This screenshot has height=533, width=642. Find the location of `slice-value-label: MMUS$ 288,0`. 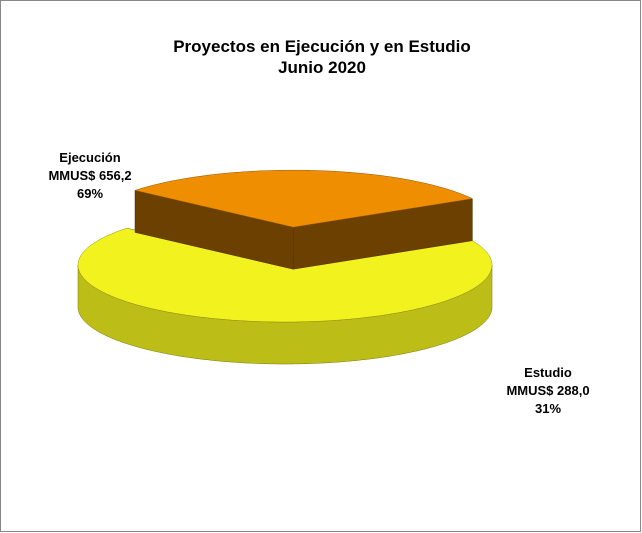

slice-value-label: MMUS$ 288,0 is located at coordinates (547, 390).